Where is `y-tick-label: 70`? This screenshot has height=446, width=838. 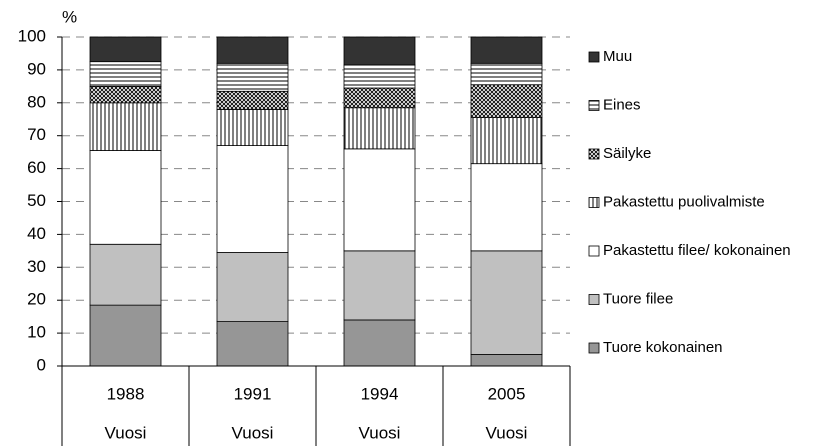 y-tick-label: 70 is located at coordinates (36, 134).